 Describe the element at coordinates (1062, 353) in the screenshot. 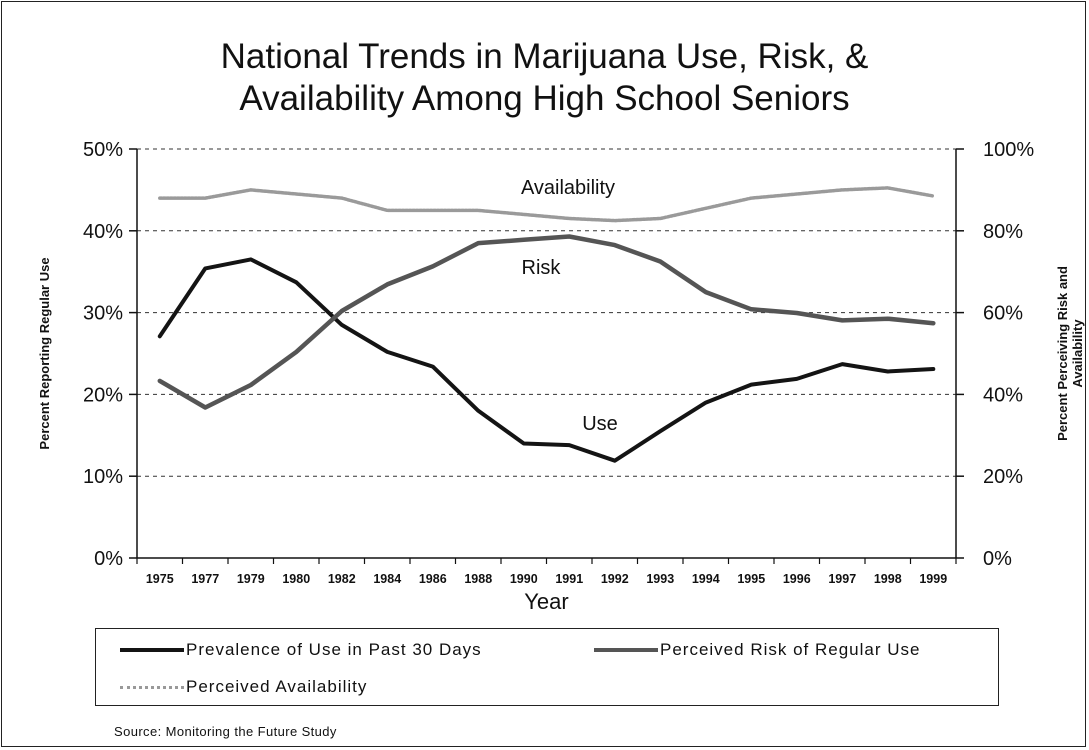

I see `y-axis-title-right-line-1: Percent Perceiving Risk and` at that location.